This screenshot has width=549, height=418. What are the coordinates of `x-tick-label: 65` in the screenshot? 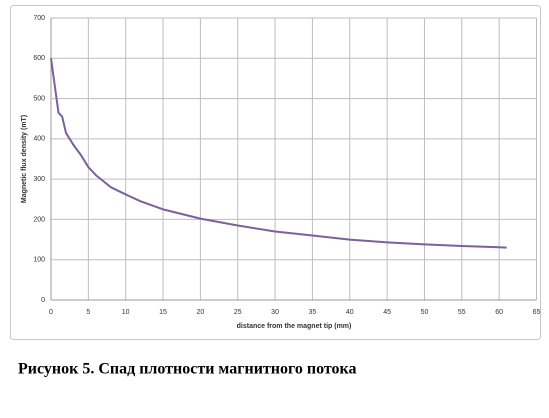 It's located at (537, 312).